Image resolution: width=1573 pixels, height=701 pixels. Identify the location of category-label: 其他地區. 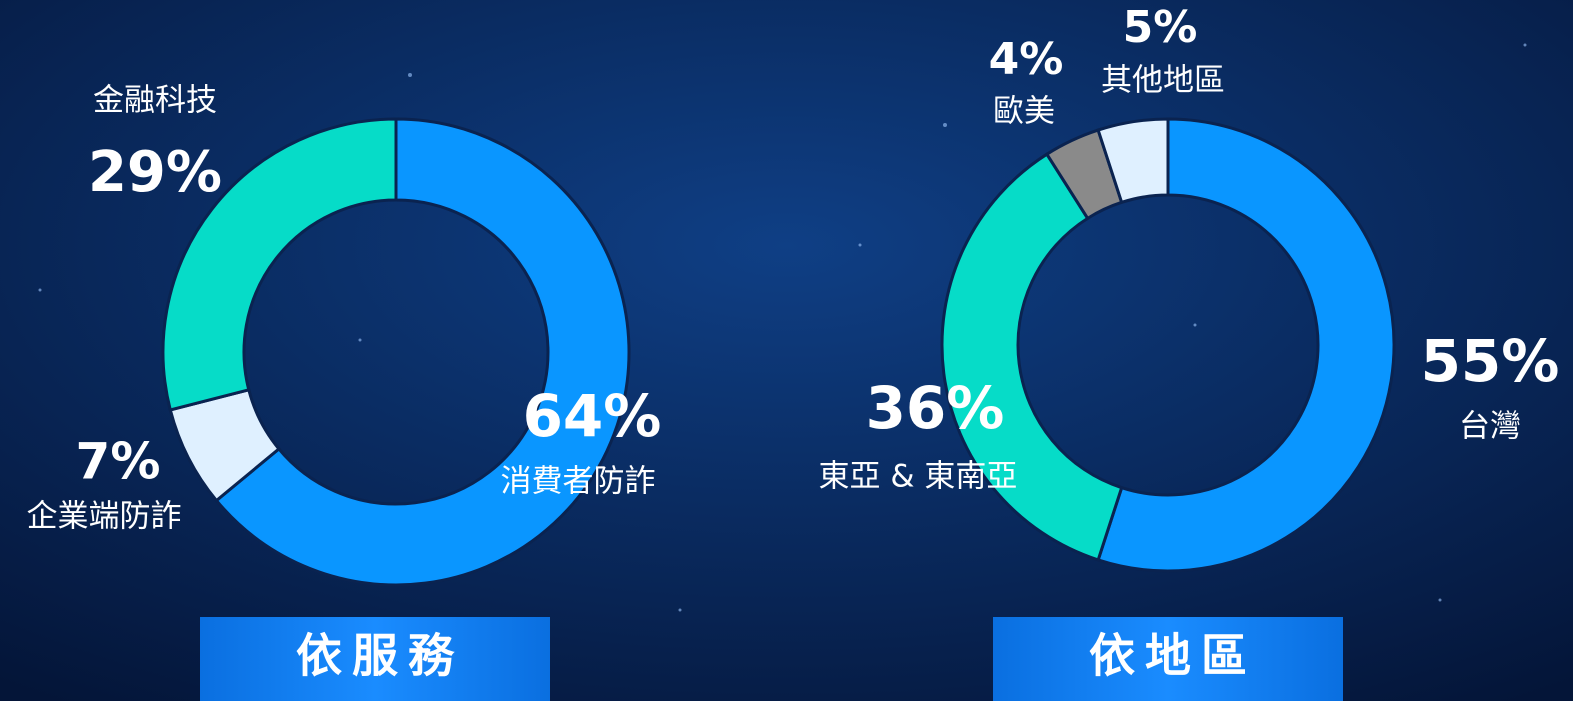
(1163, 81).